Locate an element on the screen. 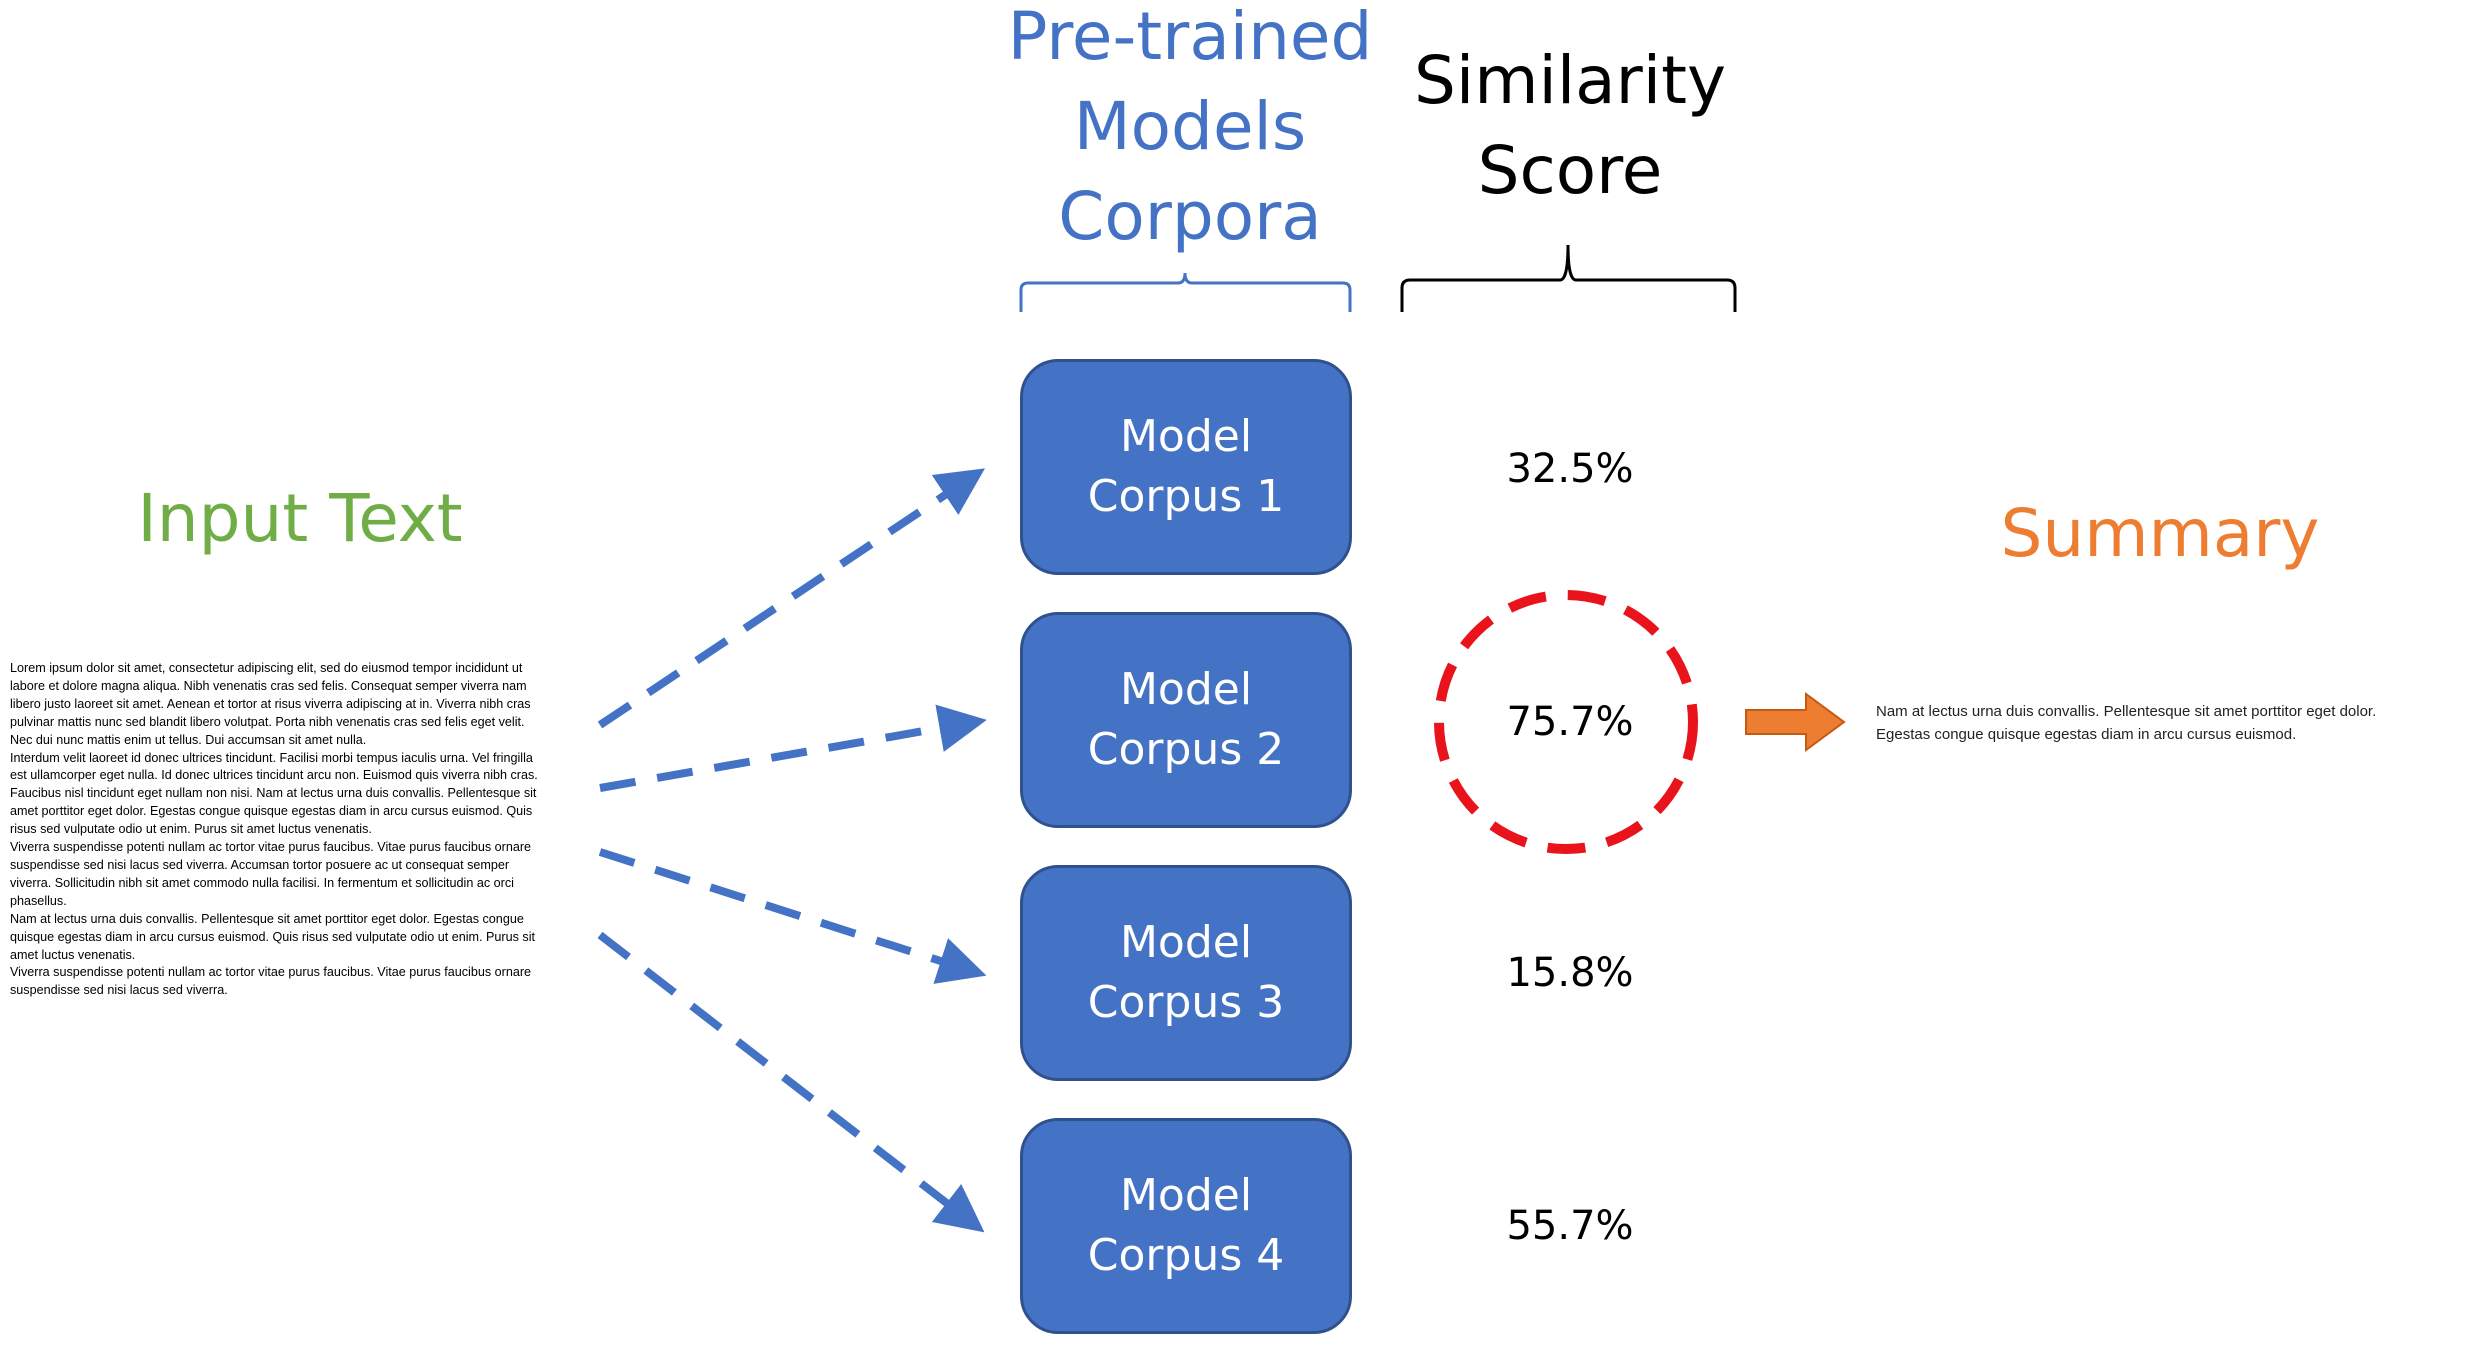  model-corpus-1-box: Model Corpus 1 is located at coordinates (1186, 467).